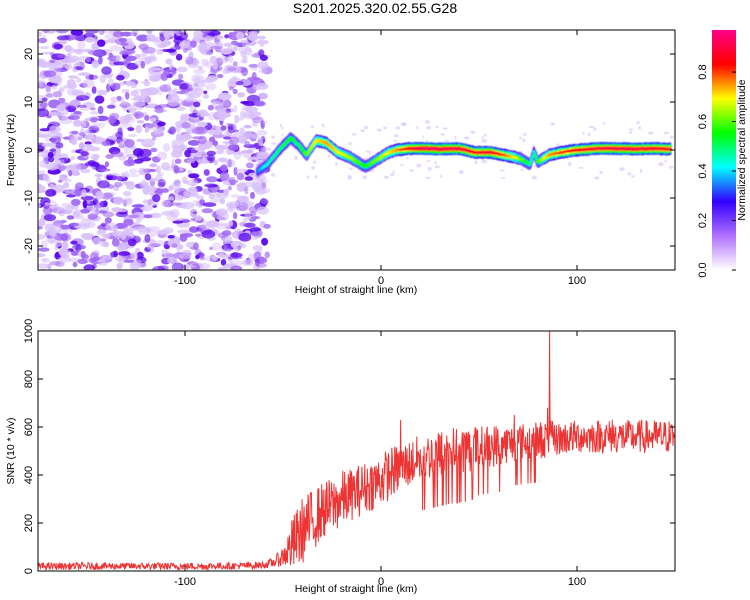 The height and width of the screenshot is (600, 750). What do you see at coordinates (536, 158) in the screenshot?
I see `ridge-segment` at bounding box center [536, 158].